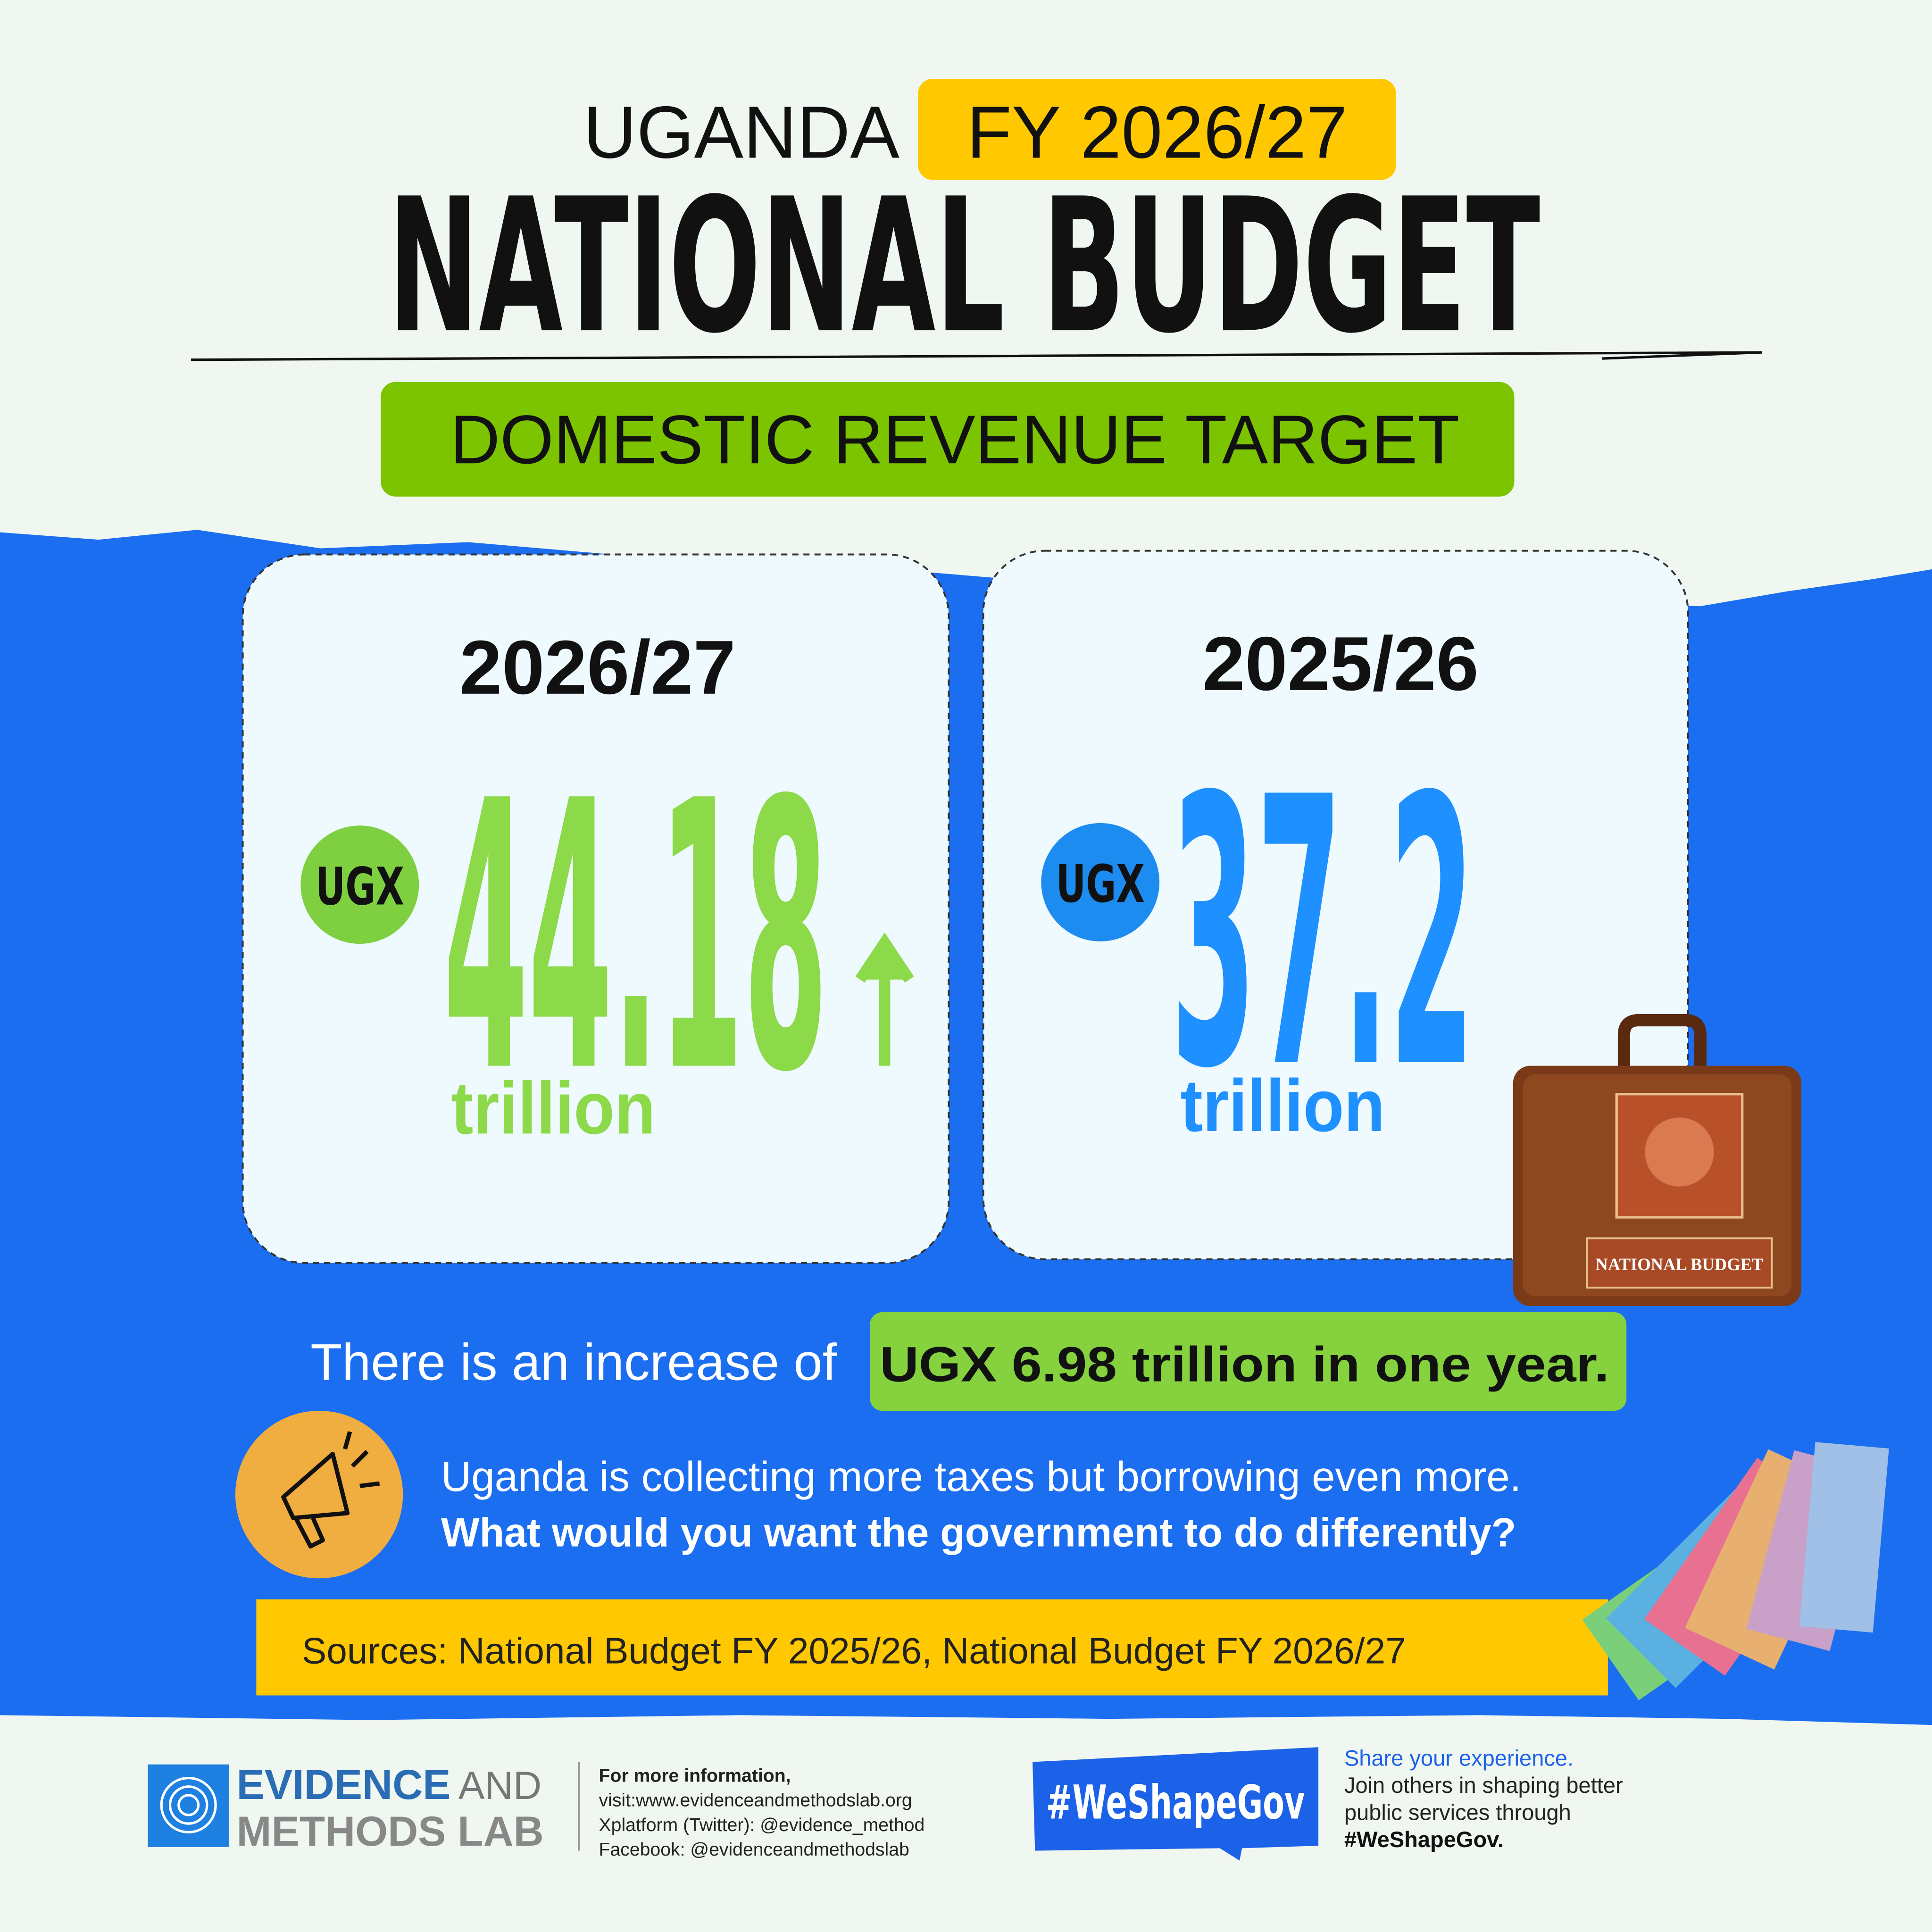  What do you see at coordinates (884, 999) in the screenshot?
I see `up-arrow` at bounding box center [884, 999].